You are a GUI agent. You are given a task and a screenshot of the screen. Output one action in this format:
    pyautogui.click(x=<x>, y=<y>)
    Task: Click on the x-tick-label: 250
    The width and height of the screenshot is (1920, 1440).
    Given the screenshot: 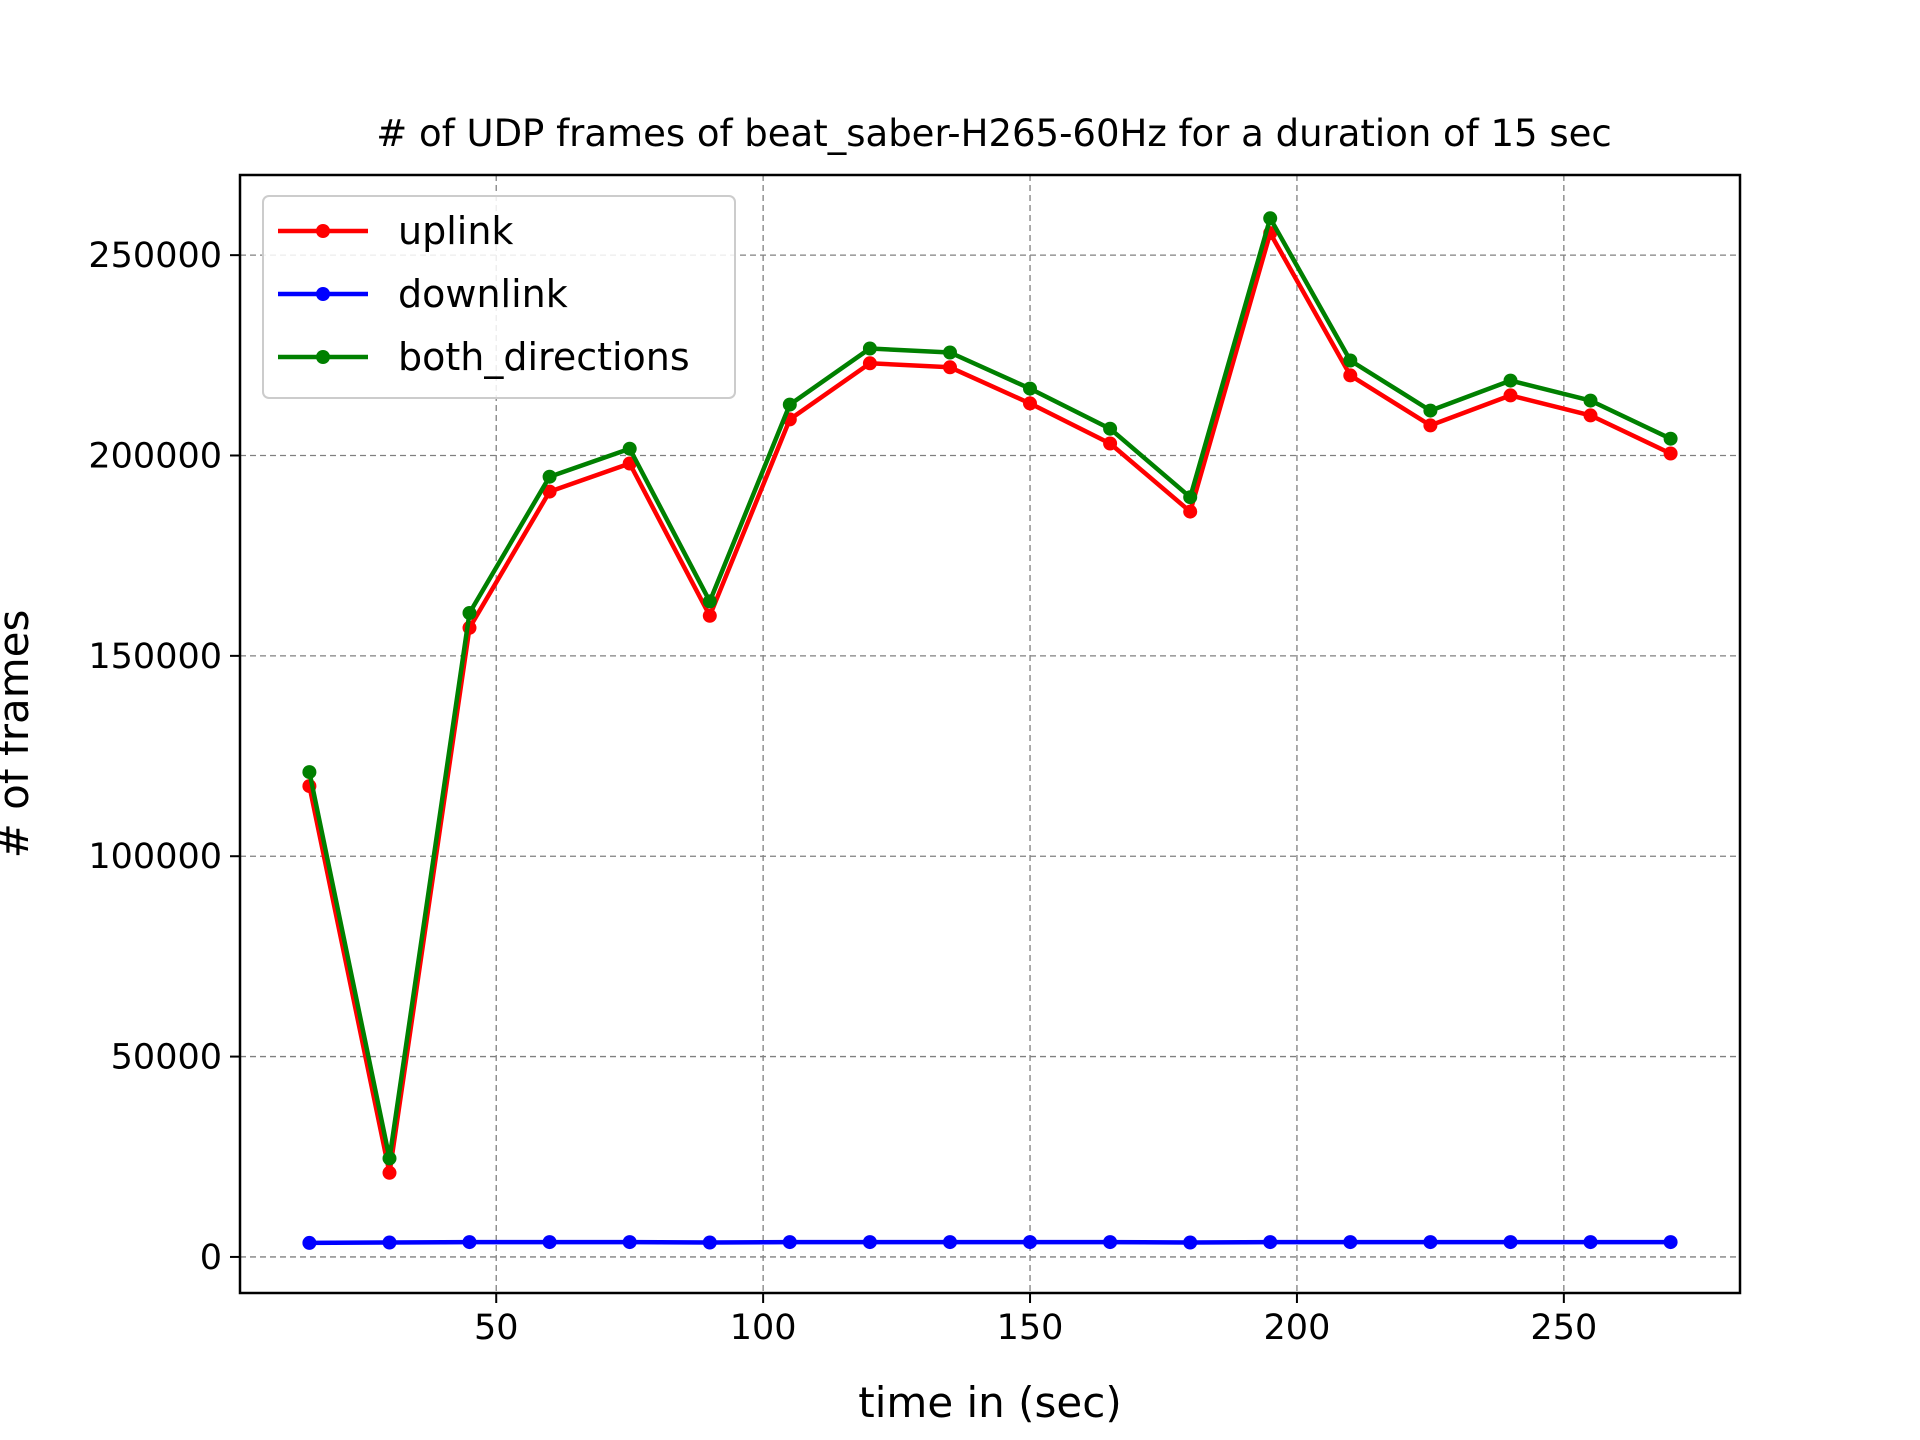 What is the action you would take?
    pyautogui.click(x=1563, y=1328)
    